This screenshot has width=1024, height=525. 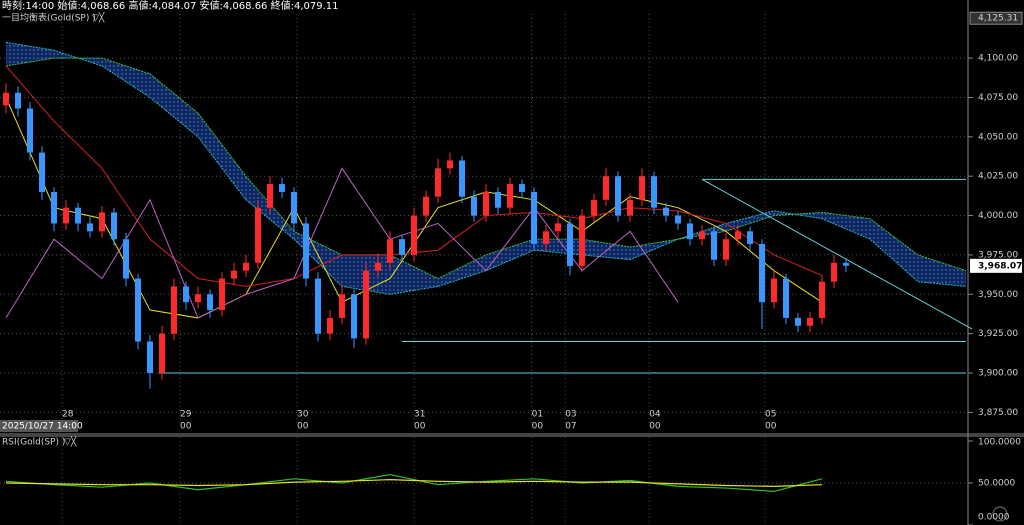 I want to click on x-sub-label: 07, so click(x=570, y=427).